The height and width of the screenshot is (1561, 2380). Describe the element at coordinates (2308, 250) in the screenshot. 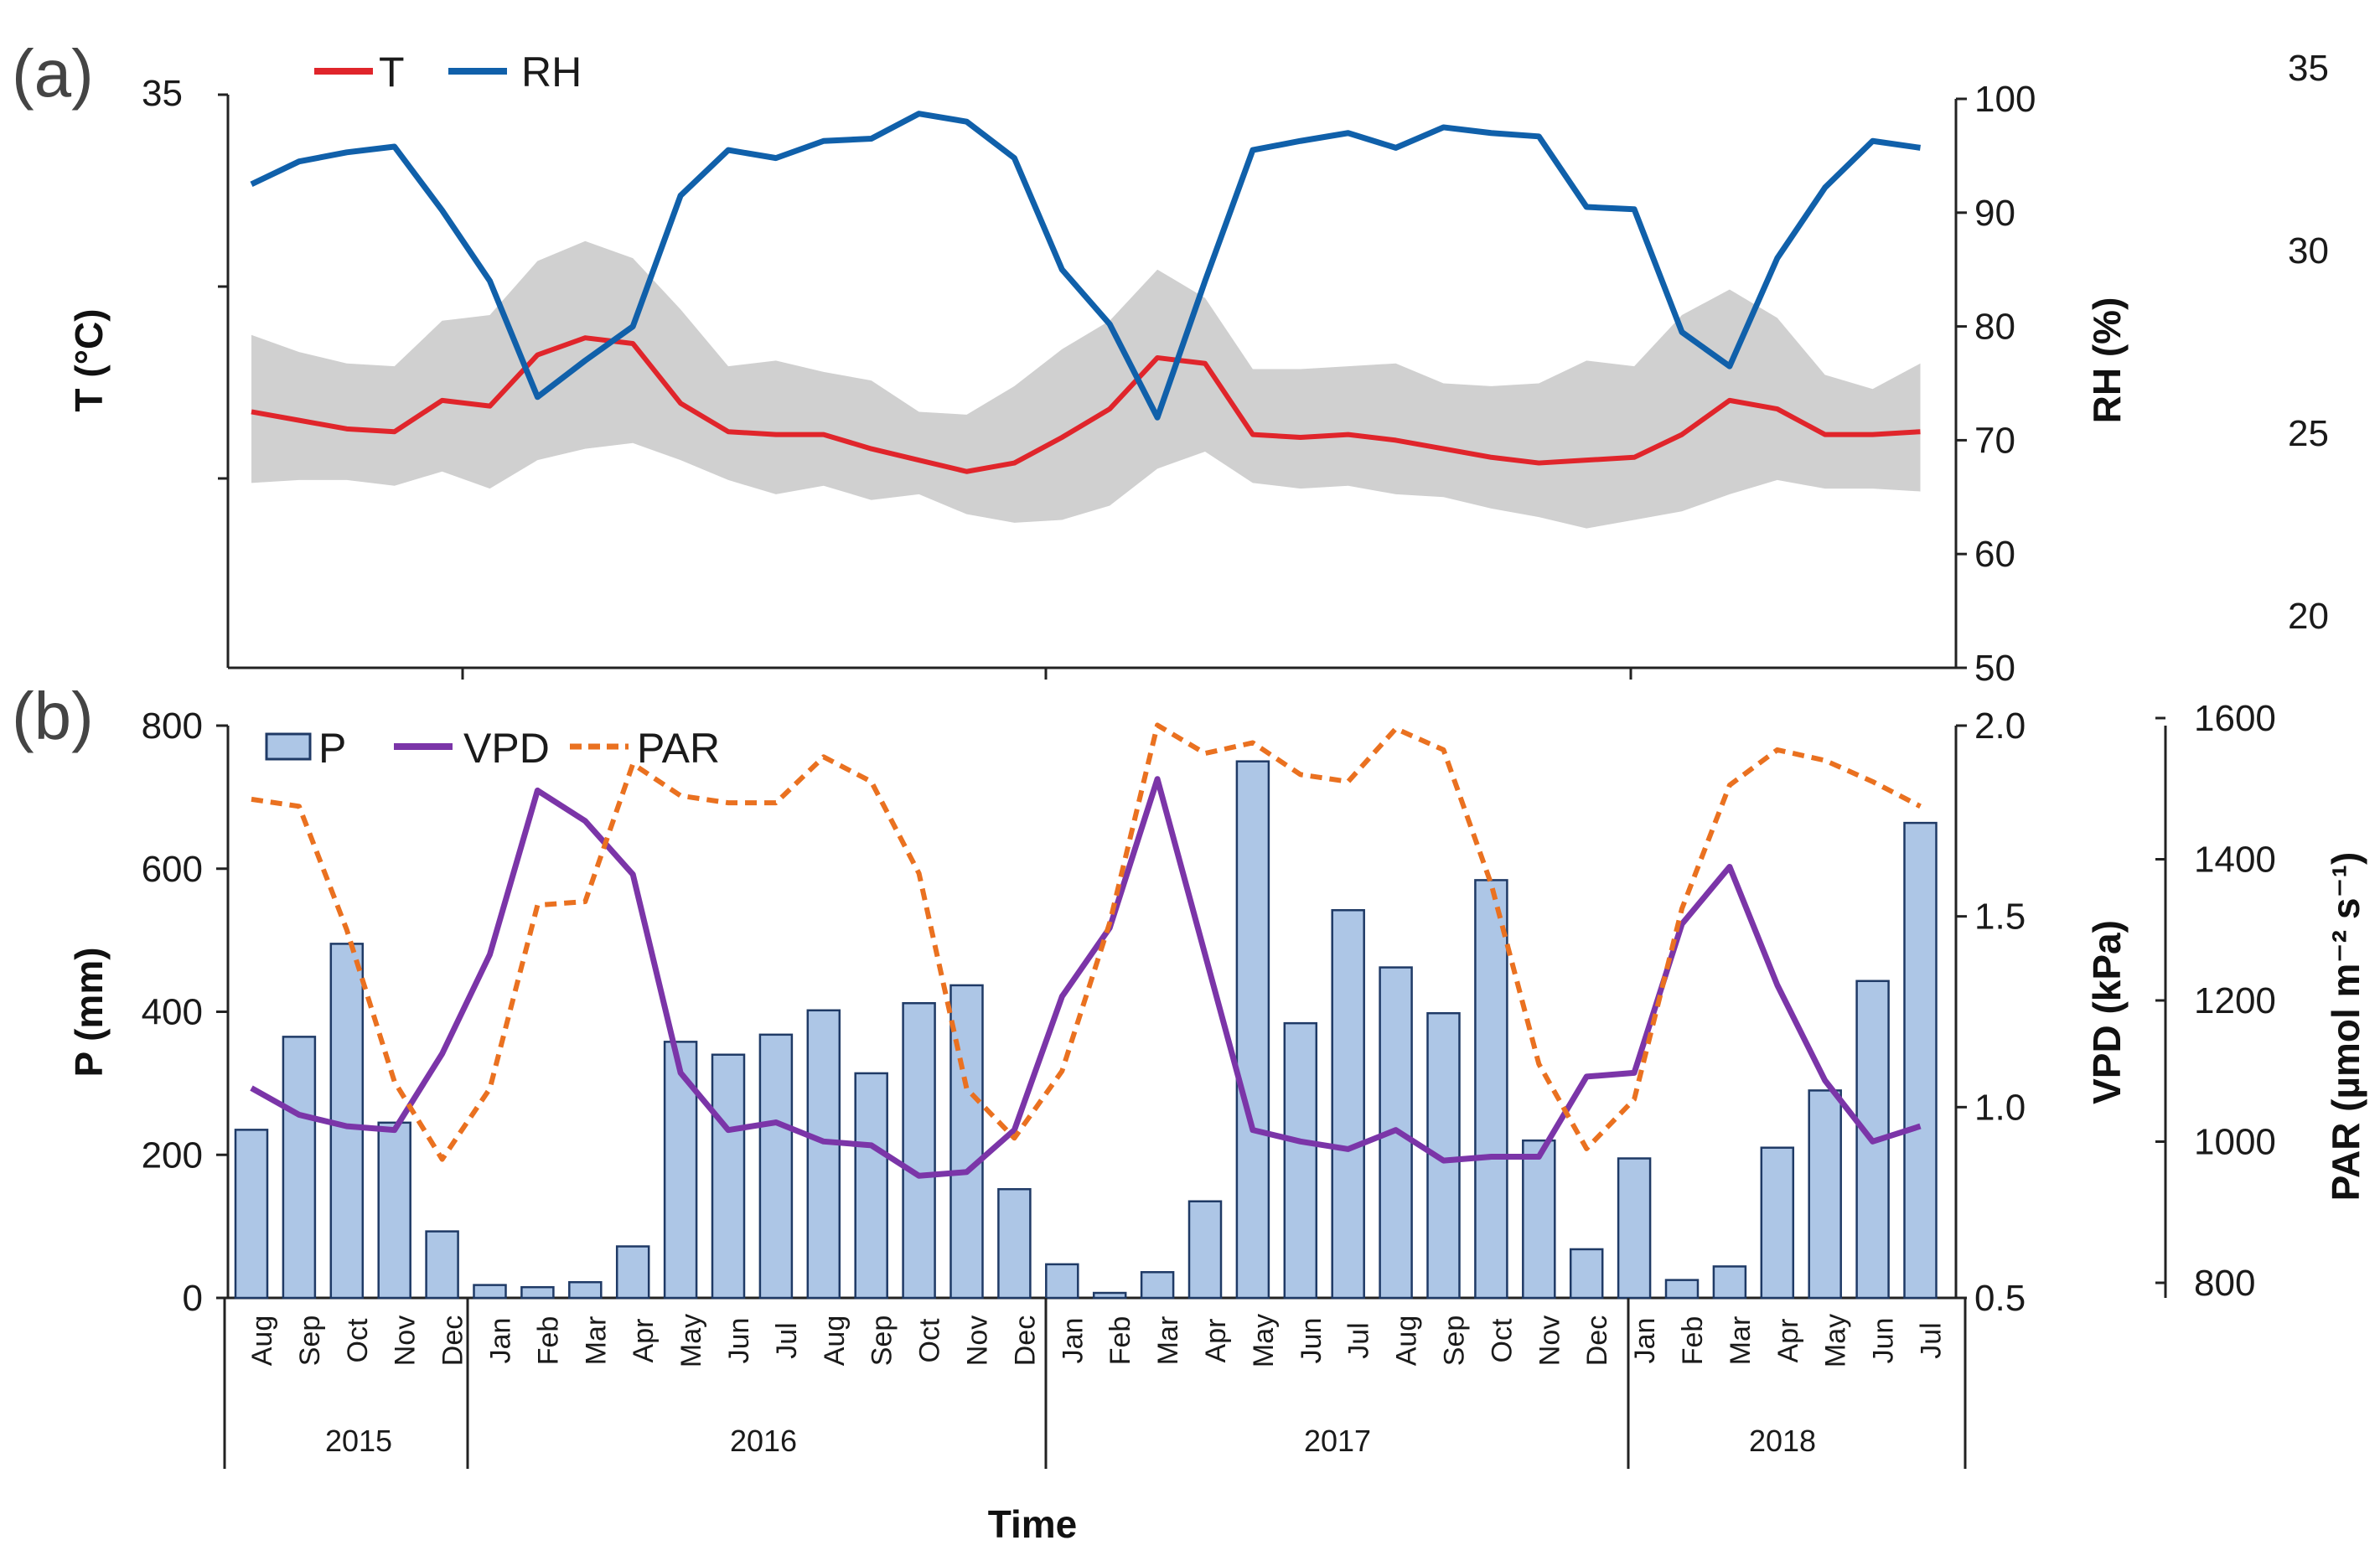

I see `a-far-right-tick-label: 30` at that location.